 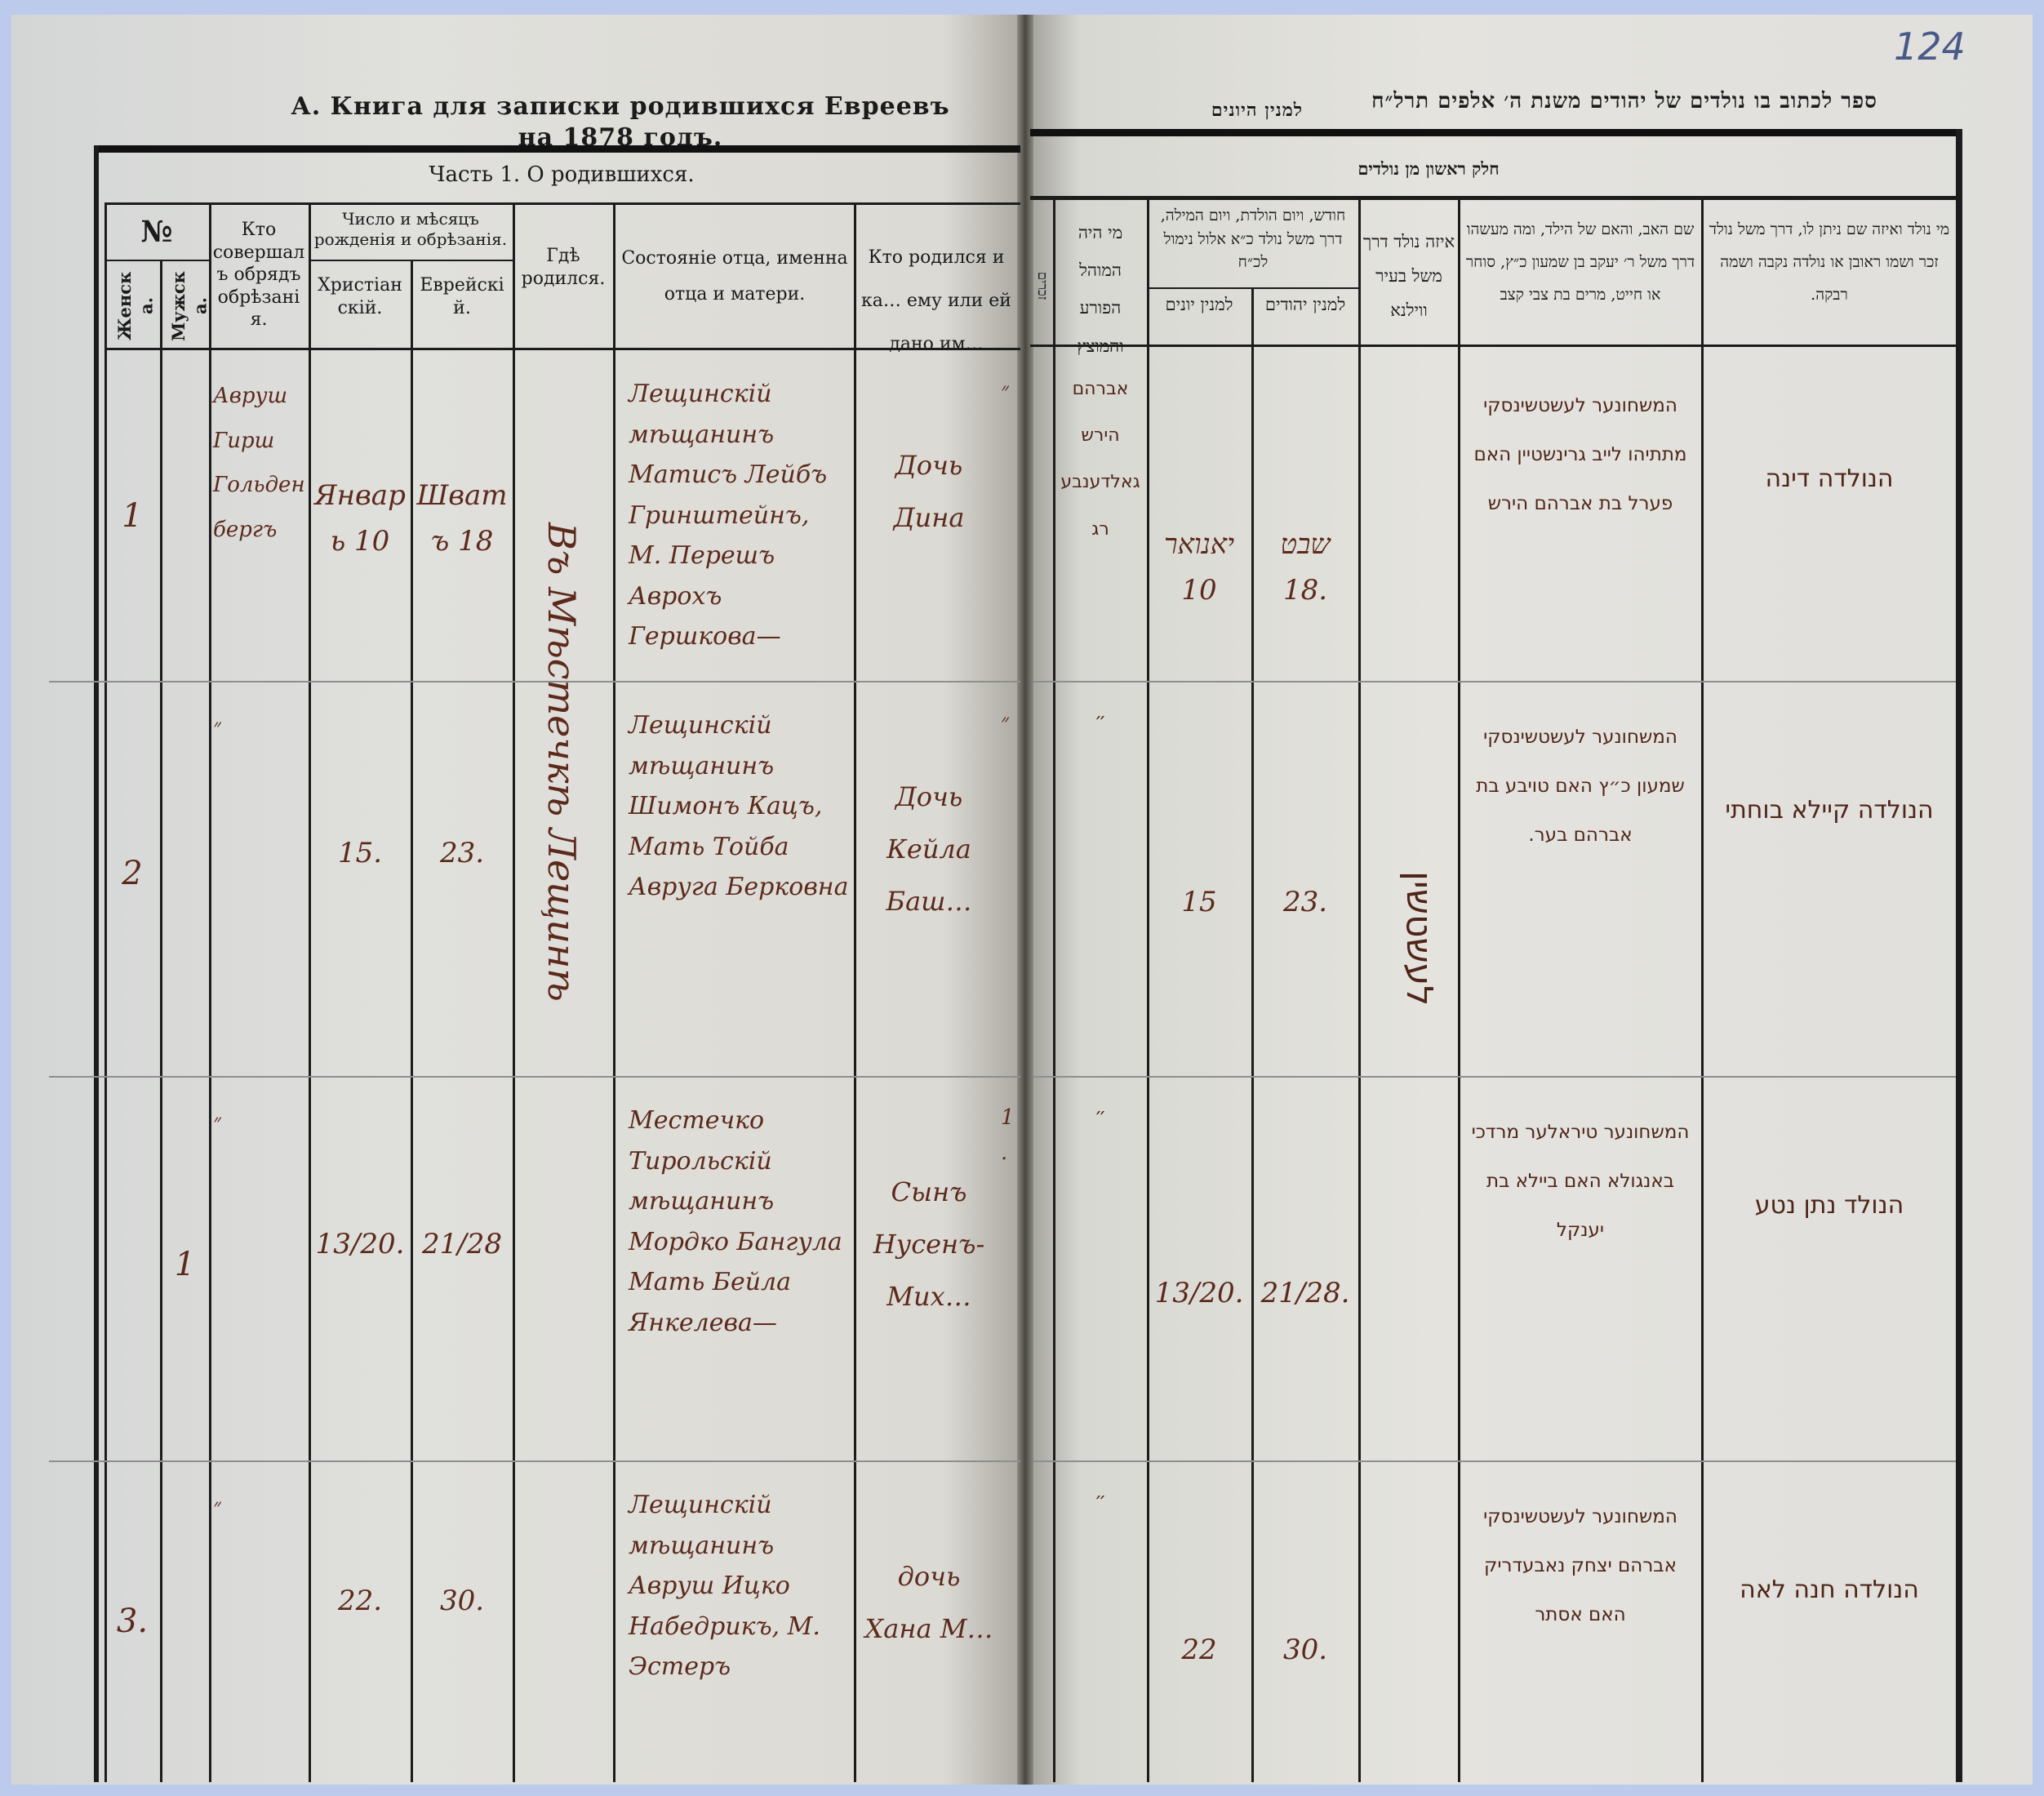 What do you see at coordinates (360, 297) in the screenshot?
I see `christian-heading: Христіанскій.` at bounding box center [360, 297].